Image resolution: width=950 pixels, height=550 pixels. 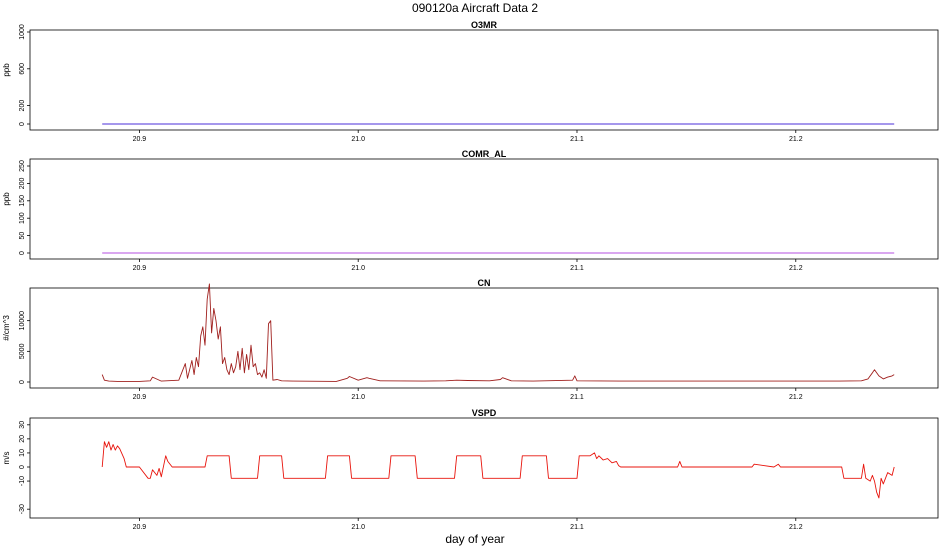 What do you see at coordinates (484, 154) in the screenshot?
I see `panel-title: COMR_AL` at bounding box center [484, 154].